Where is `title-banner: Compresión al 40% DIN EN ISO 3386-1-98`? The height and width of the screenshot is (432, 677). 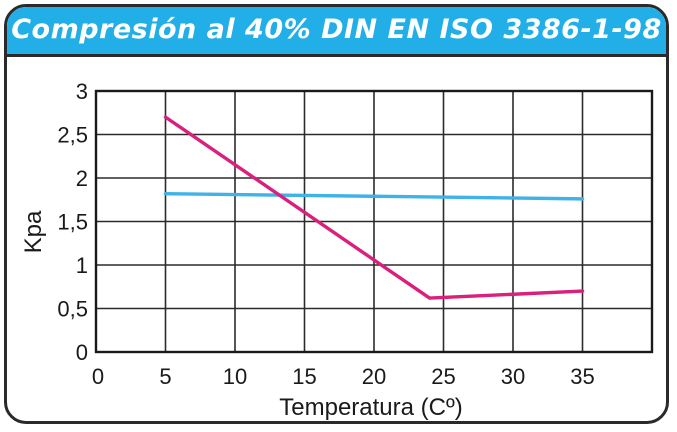 title-banner: Compresión al 40% DIN EN ISO 3386-1-98 is located at coordinates (336, 32).